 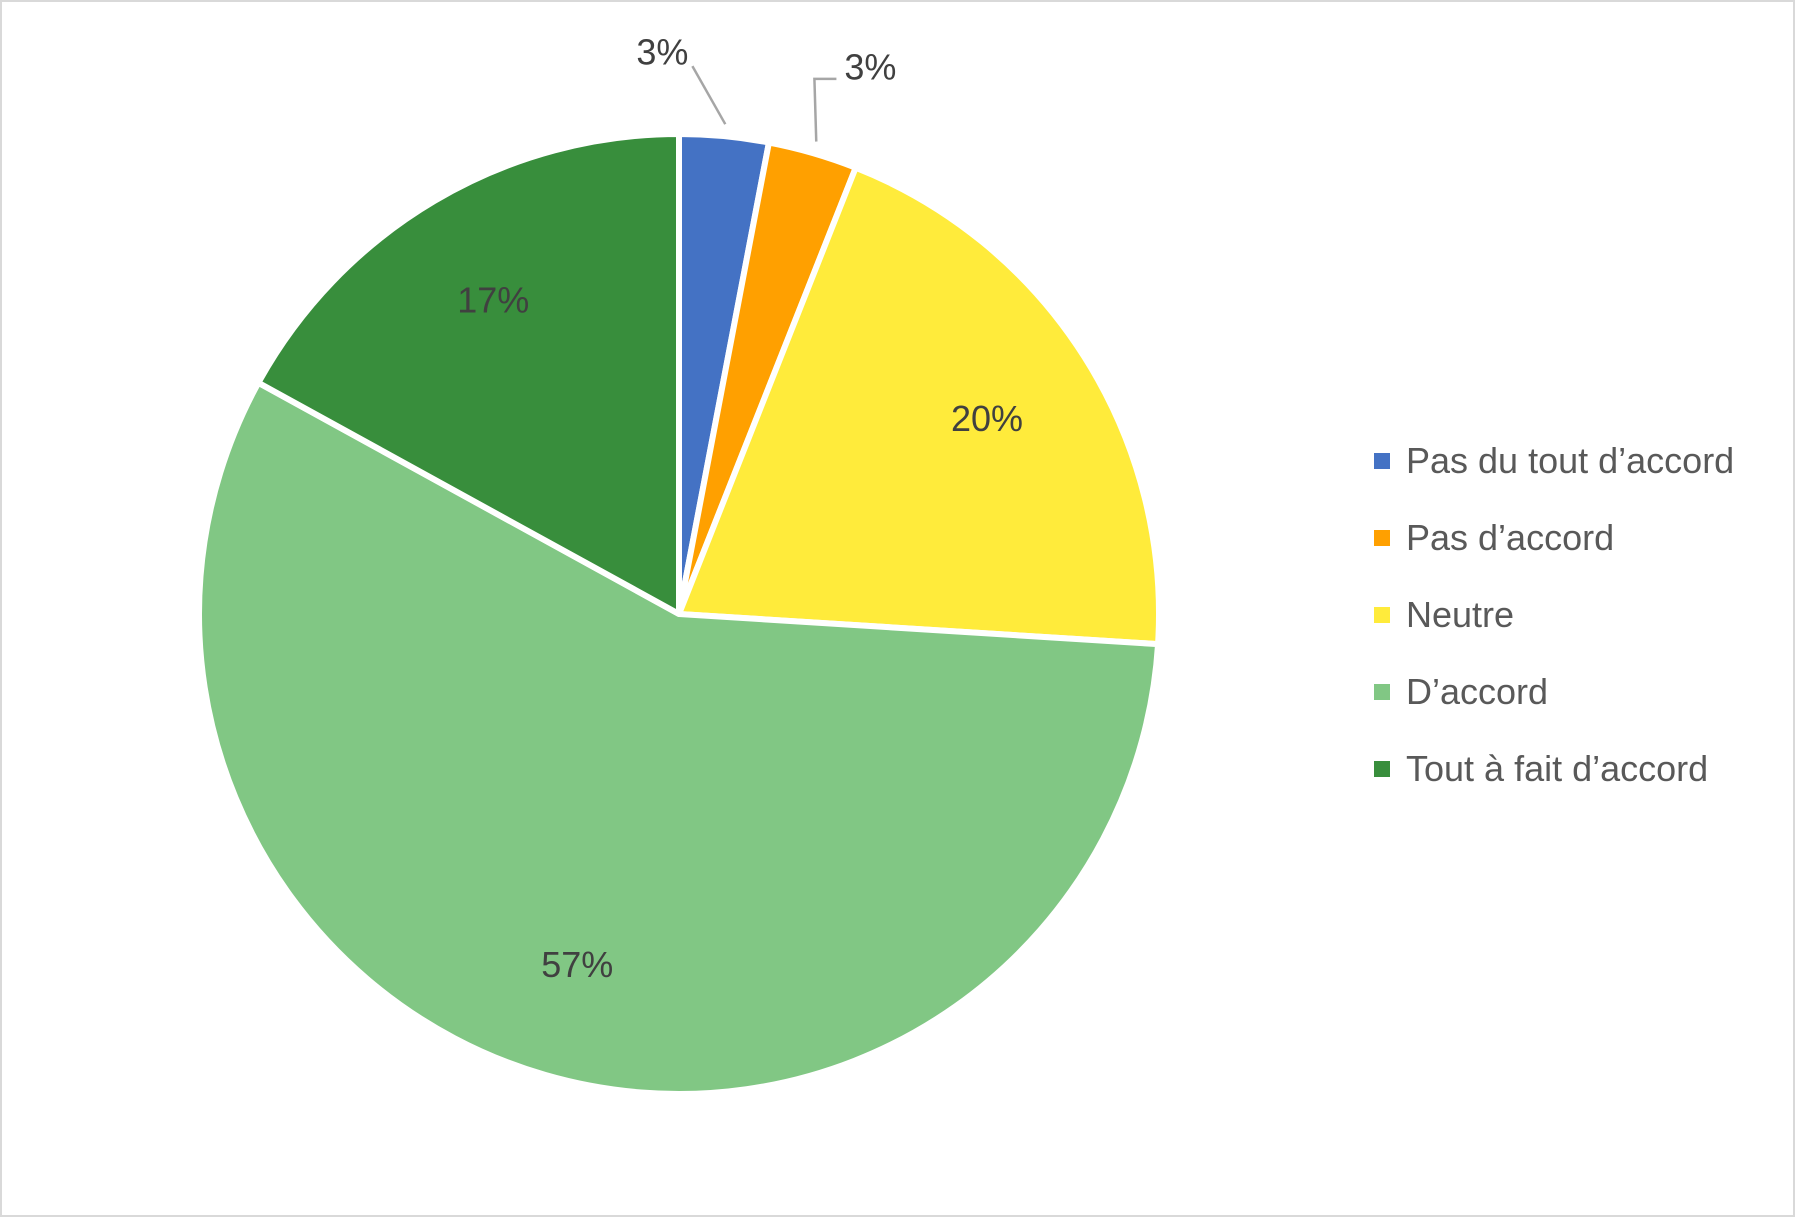 I want to click on legend-swatch-neutre, so click(x=1382, y=614).